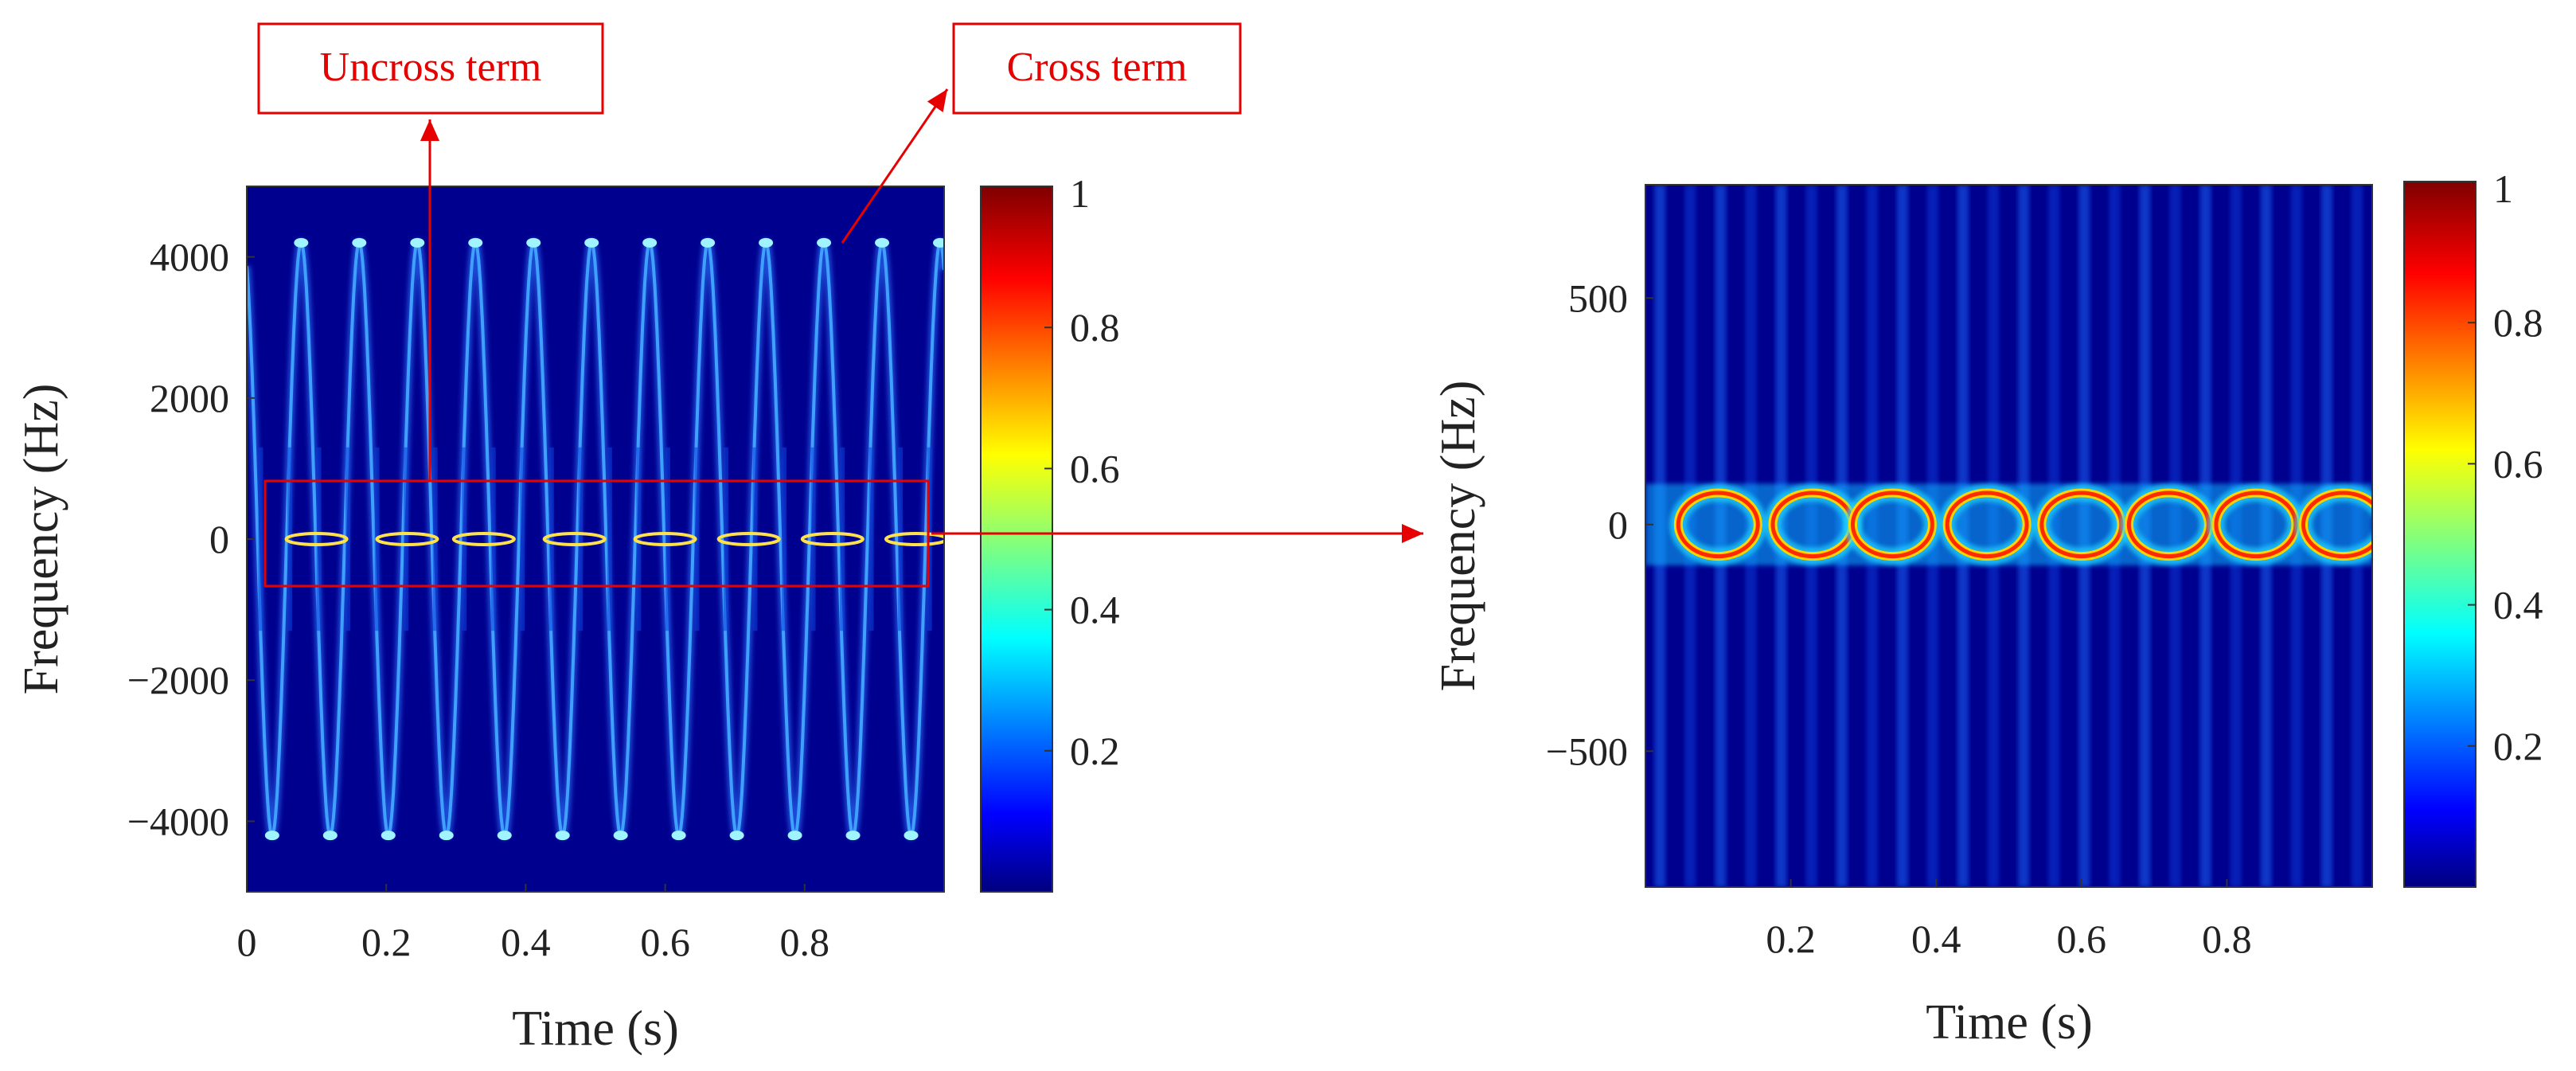 This screenshot has height=1071, width=2576. What do you see at coordinates (1016, 539) in the screenshot?
I see `left-colorbar` at bounding box center [1016, 539].